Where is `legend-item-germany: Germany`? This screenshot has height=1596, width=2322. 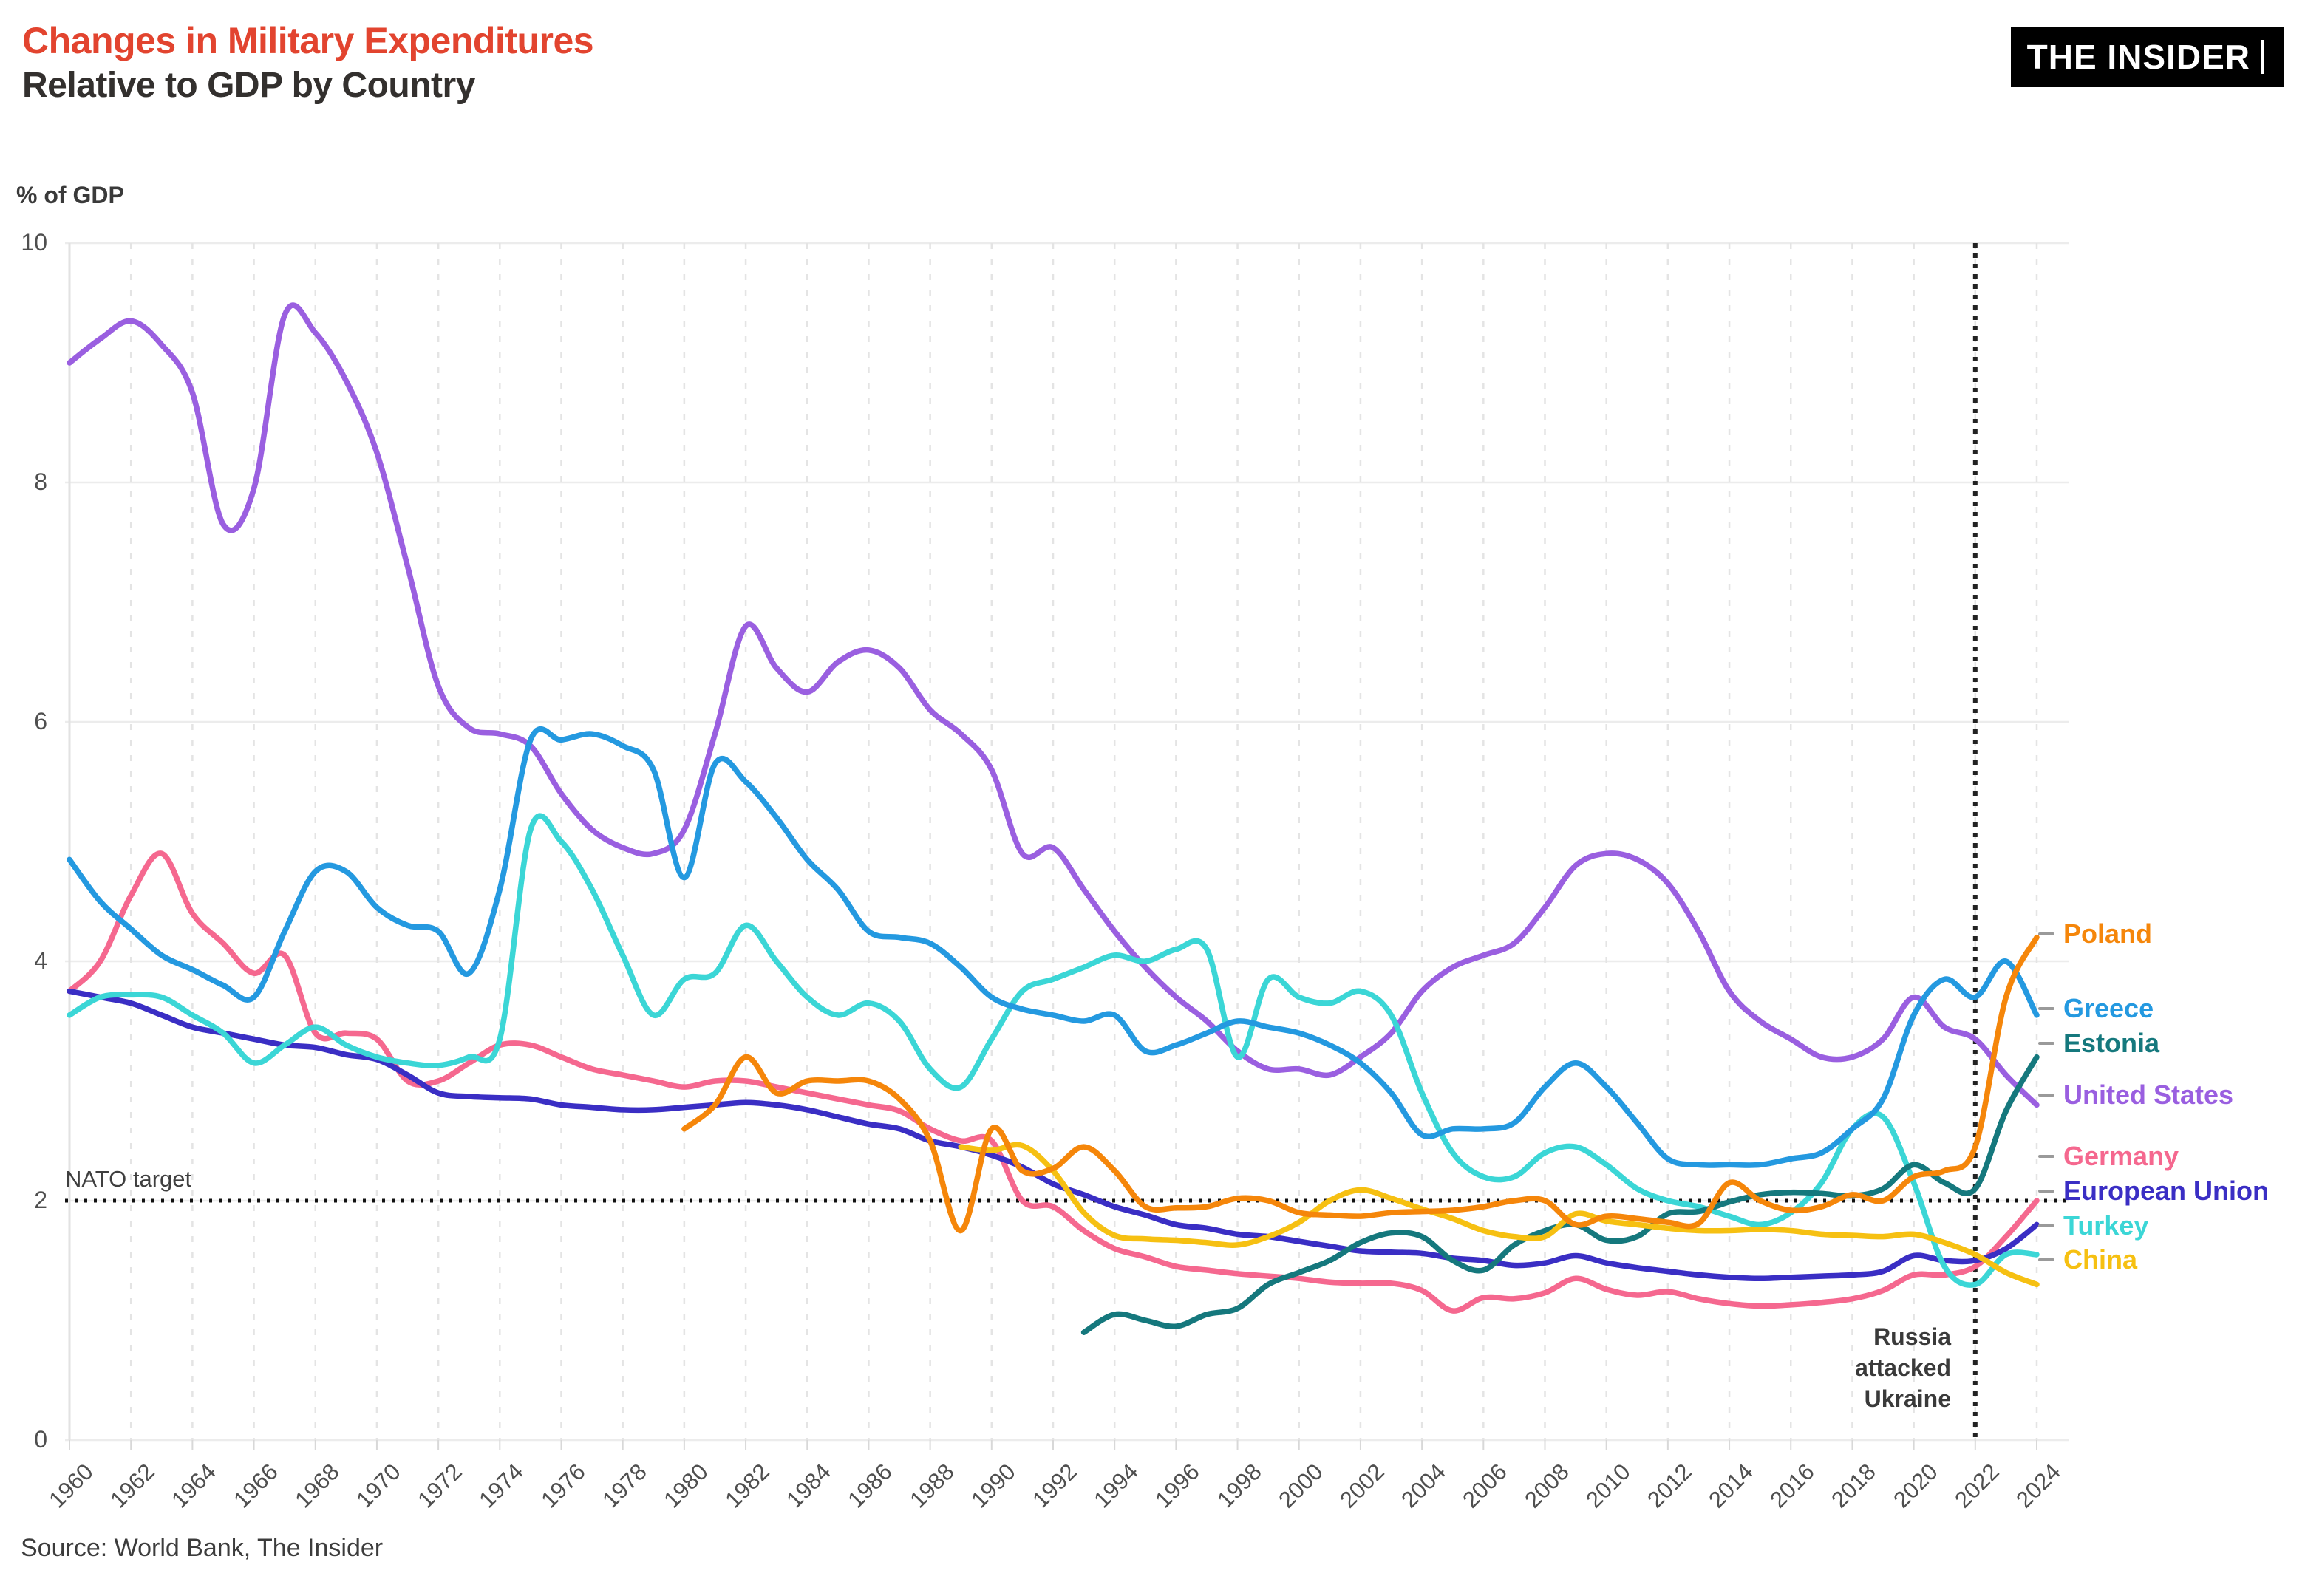 legend-item-germany: Germany is located at coordinates (2108, 1156).